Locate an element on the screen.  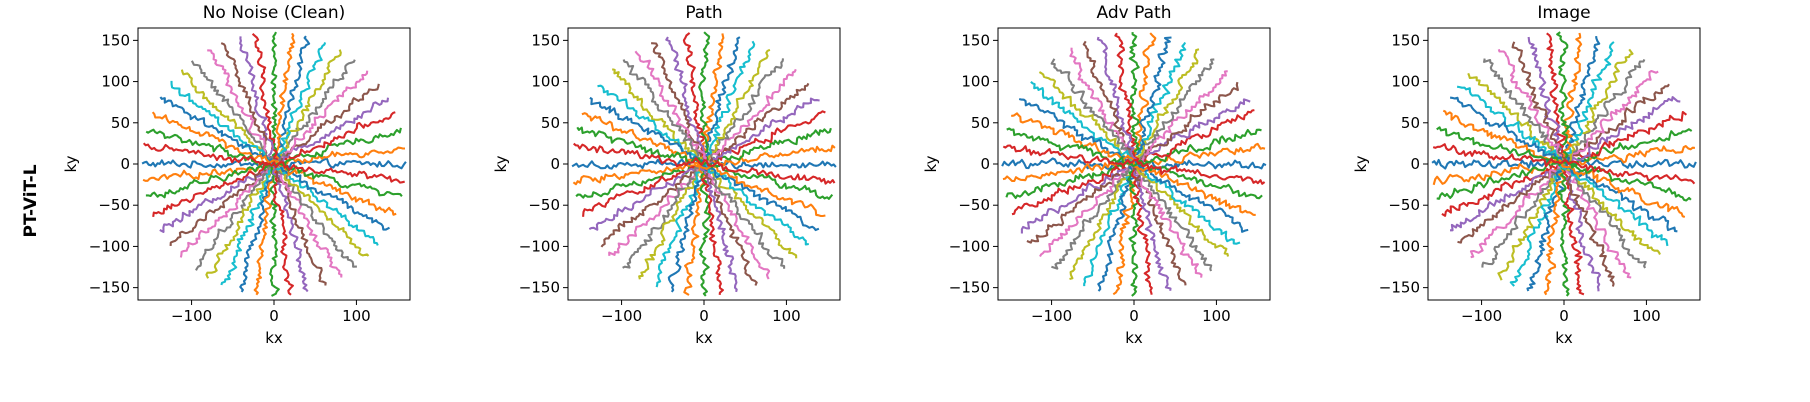
chart-title: Adv Path is located at coordinates (1134, 13).